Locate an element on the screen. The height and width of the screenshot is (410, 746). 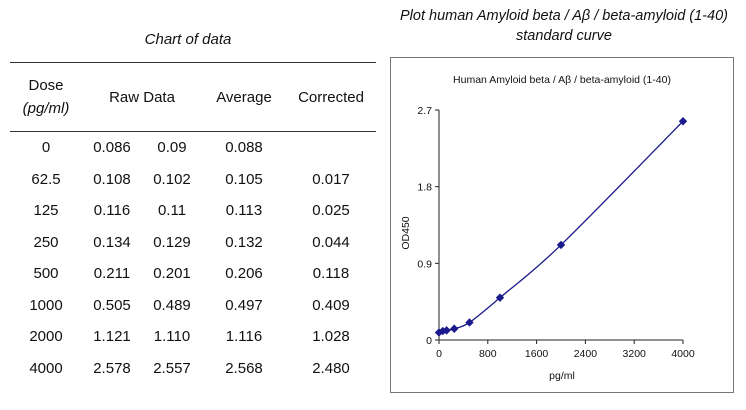
table-row: 62.5 0.108 0.102 0.105 0.017 is located at coordinates (193, 180).